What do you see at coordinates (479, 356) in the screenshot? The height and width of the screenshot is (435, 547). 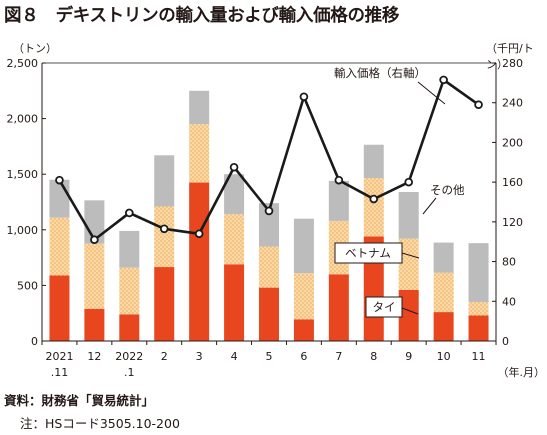 I see `x-tick-label: 11` at bounding box center [479, 356].